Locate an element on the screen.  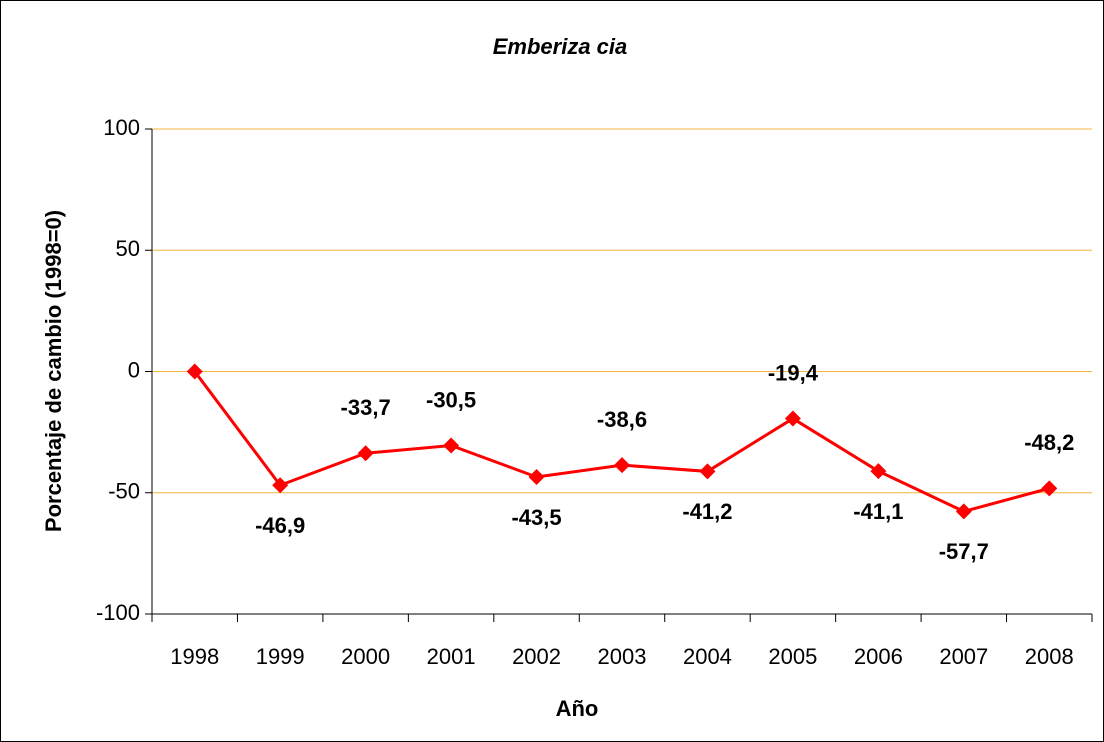
x-tick-label: 2008 is located at coordinates (1049, 656).